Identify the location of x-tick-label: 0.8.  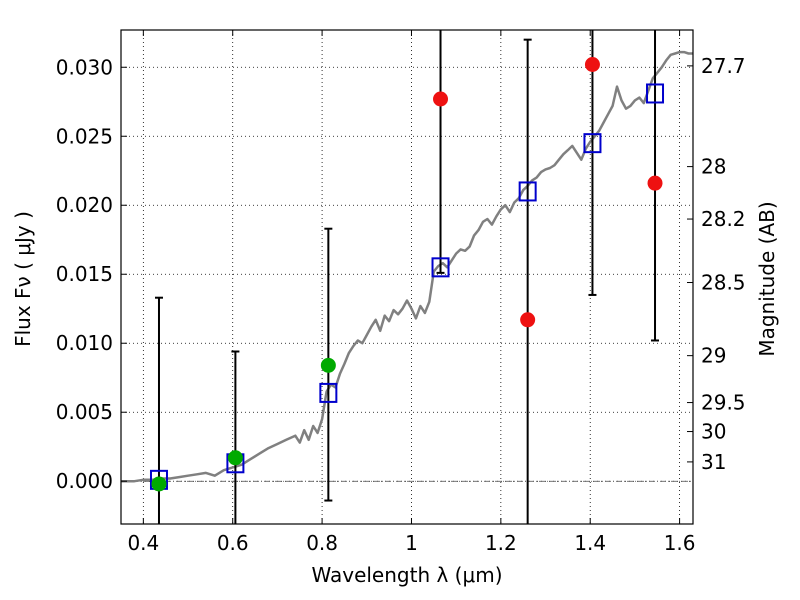
(322, 543).